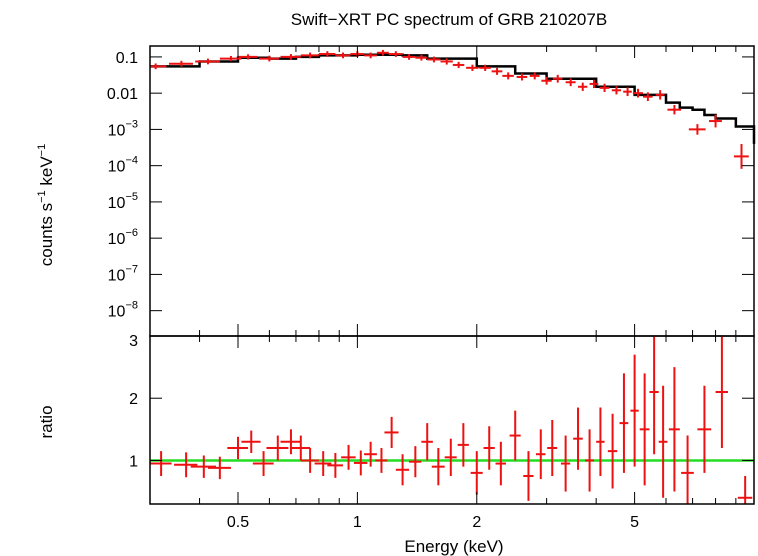  I want to click on x-tick-label: 0.5, so click(238, 522).